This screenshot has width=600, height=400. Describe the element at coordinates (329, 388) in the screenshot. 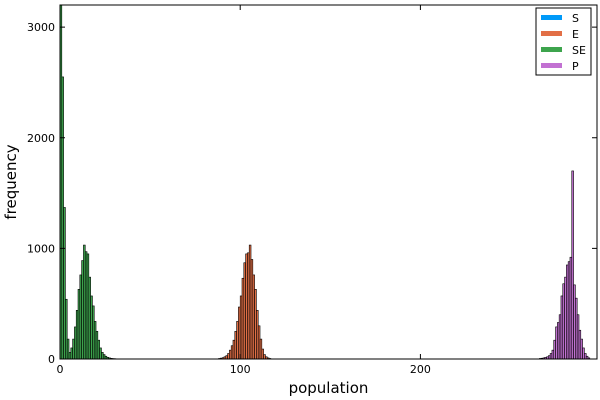

I see `x-axis-label: population` at that location.